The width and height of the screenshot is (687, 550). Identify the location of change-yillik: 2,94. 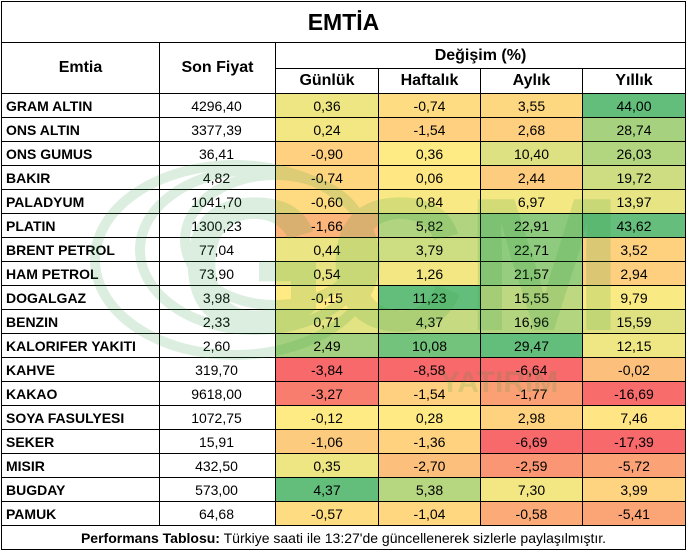
(634, 273).